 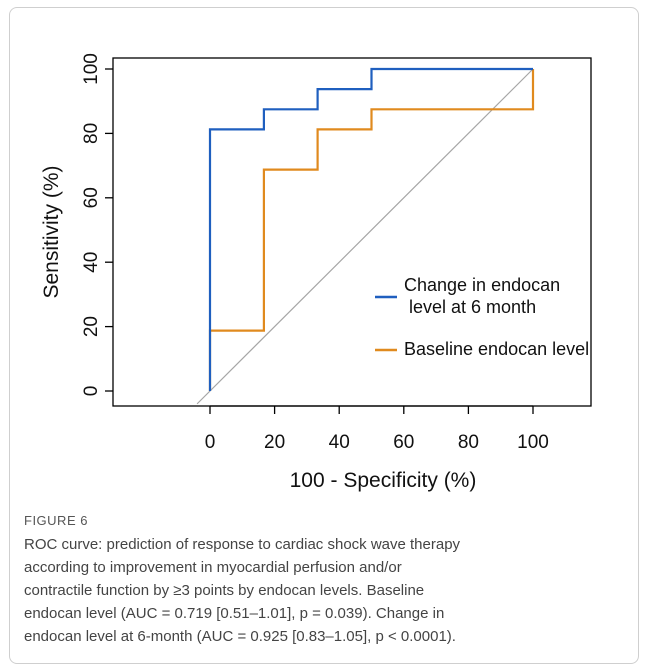 I want to click on y-tick-label: 80, so click(x=91, y=133).